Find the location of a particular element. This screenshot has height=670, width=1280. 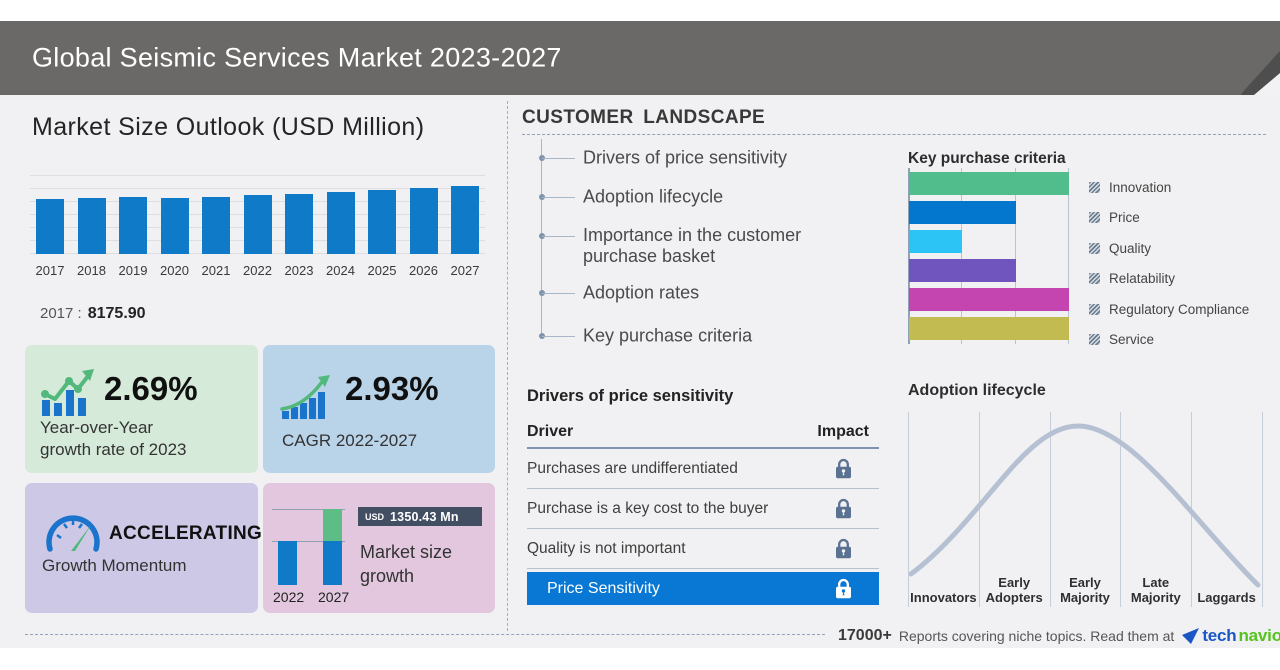

adoption-lifecycle-title: Adoption lifecycle is located at coordinates (977, 390).